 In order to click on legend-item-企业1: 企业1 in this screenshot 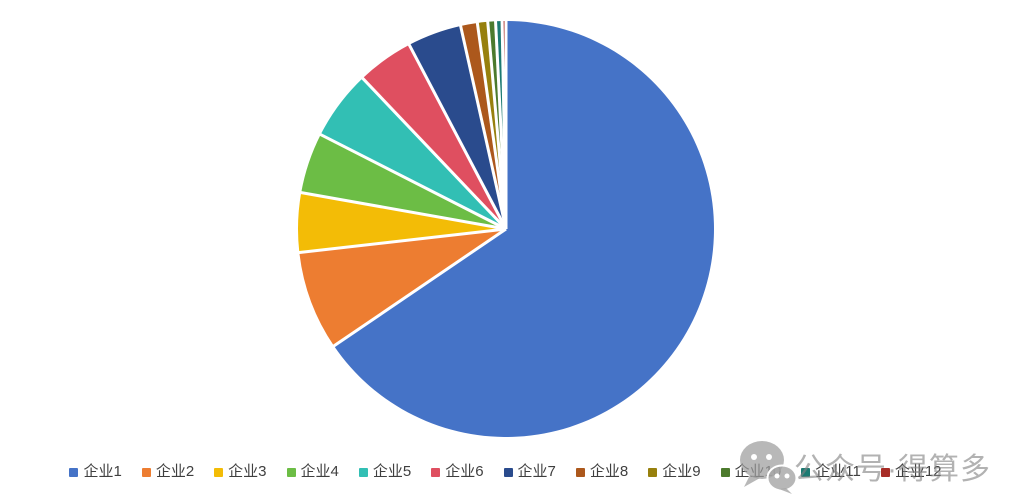, I will do `click(95, 472)`.